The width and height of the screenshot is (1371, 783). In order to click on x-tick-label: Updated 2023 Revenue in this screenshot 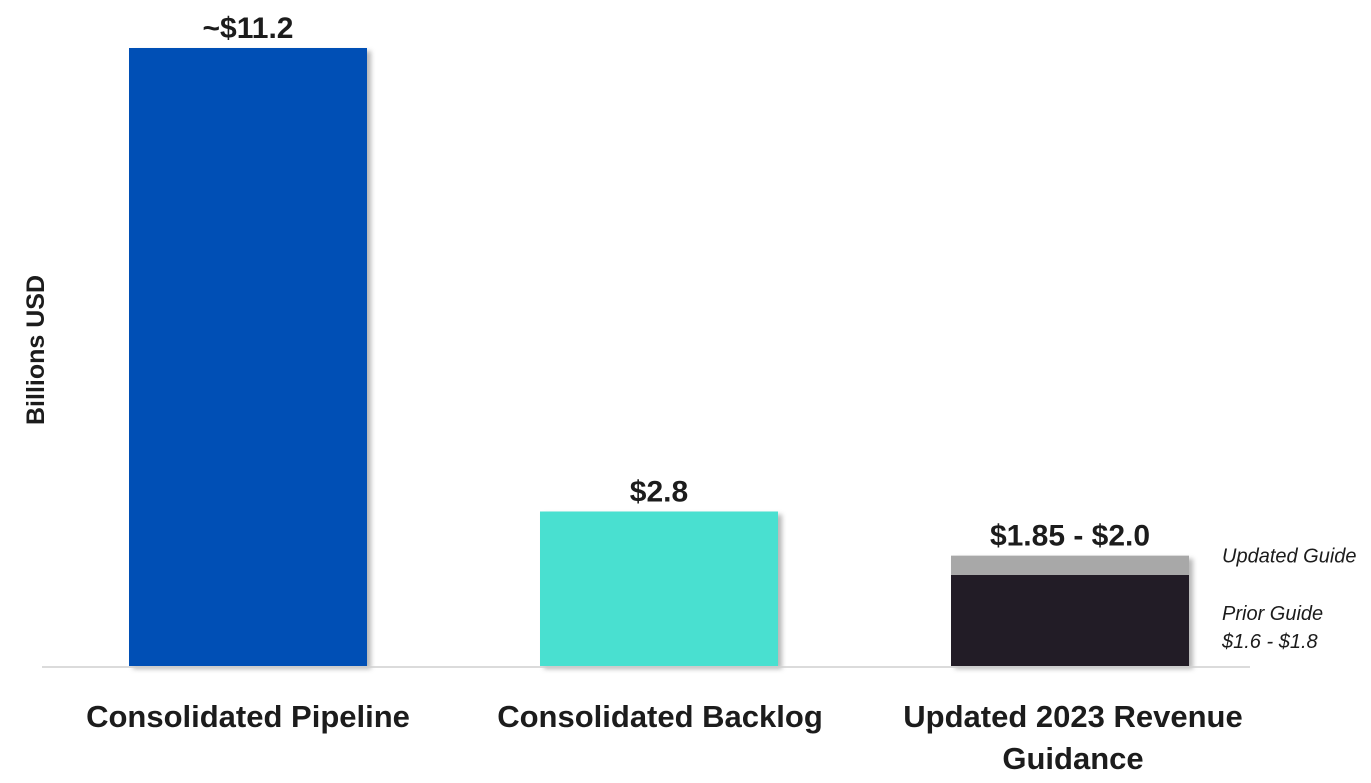, I will do `click(1072, 716)`.